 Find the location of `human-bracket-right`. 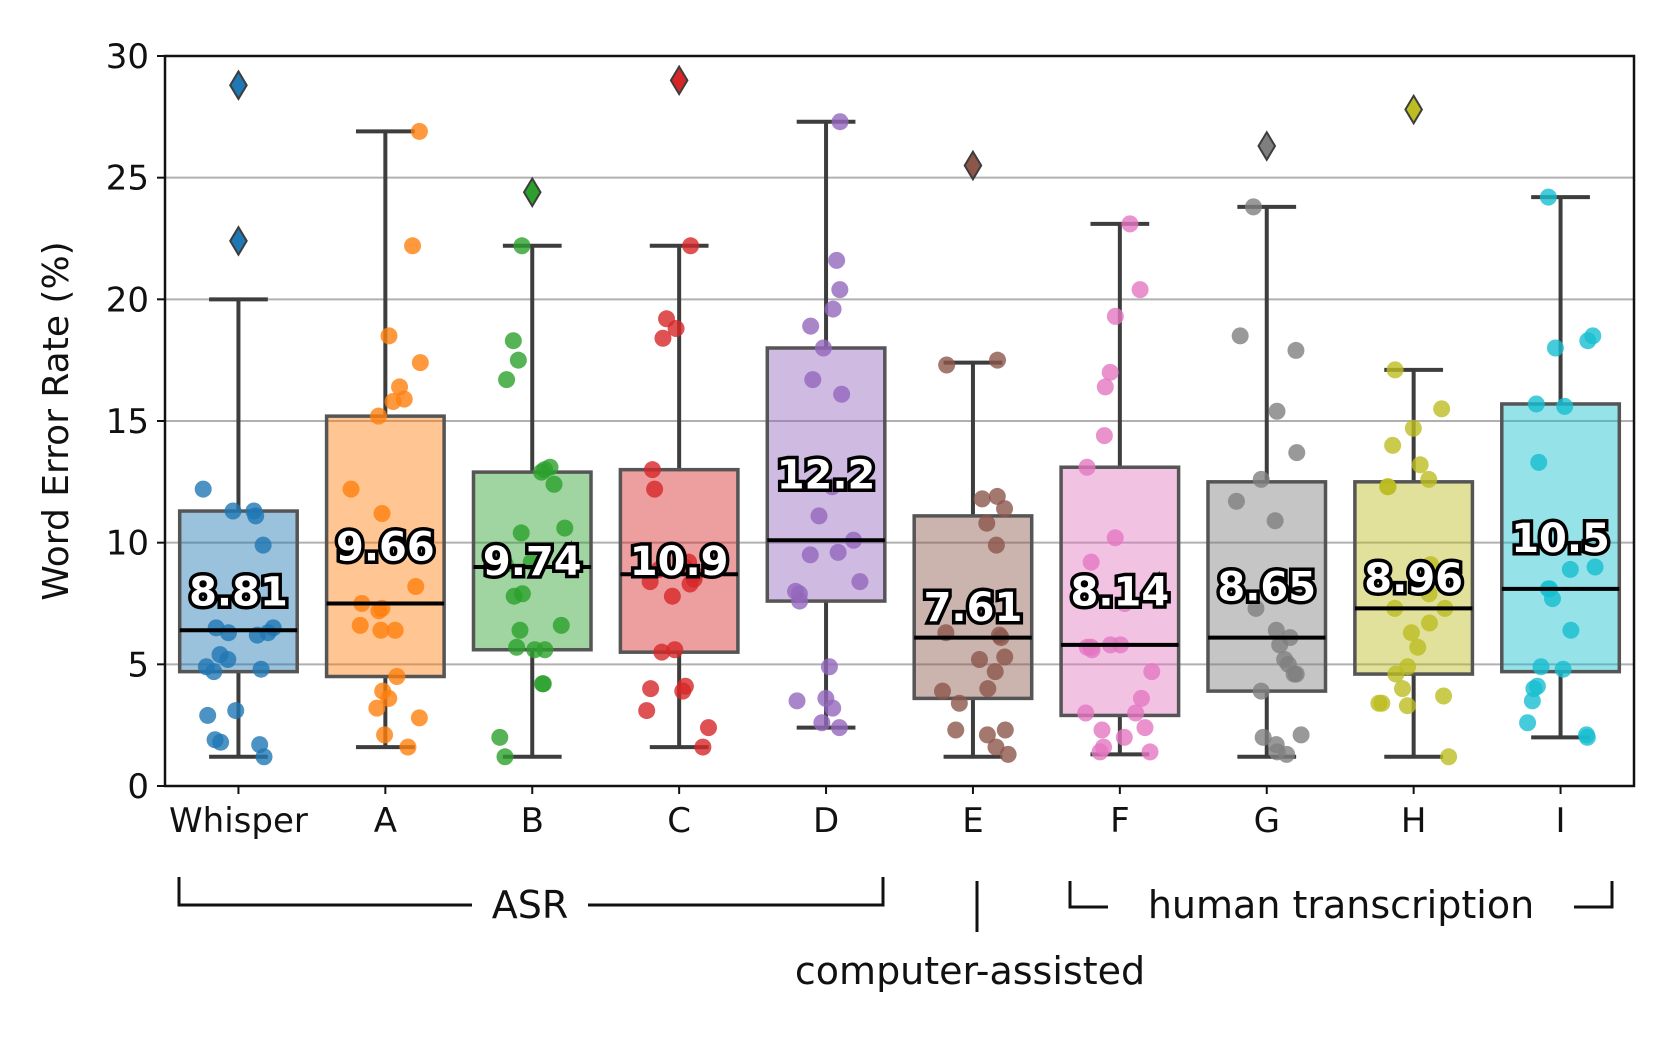

human-bracket-right is located at coordinates (1594, 895).